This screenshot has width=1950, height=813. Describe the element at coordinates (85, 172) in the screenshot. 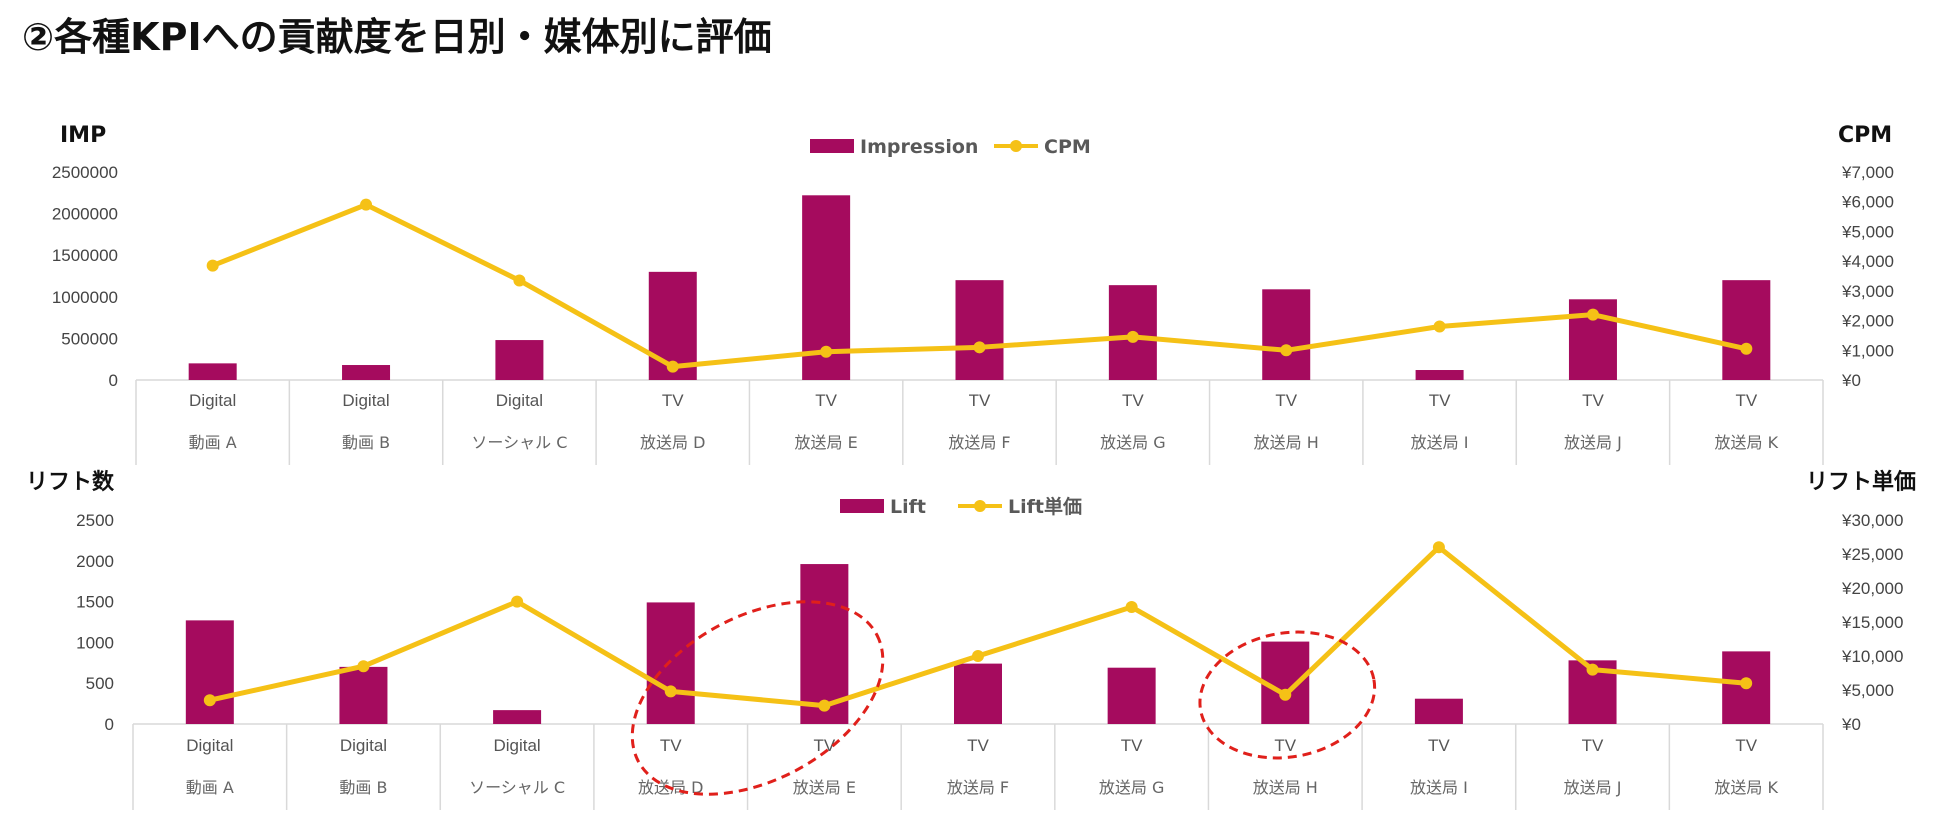

I see `y-tick-label: 2500000` at that location.